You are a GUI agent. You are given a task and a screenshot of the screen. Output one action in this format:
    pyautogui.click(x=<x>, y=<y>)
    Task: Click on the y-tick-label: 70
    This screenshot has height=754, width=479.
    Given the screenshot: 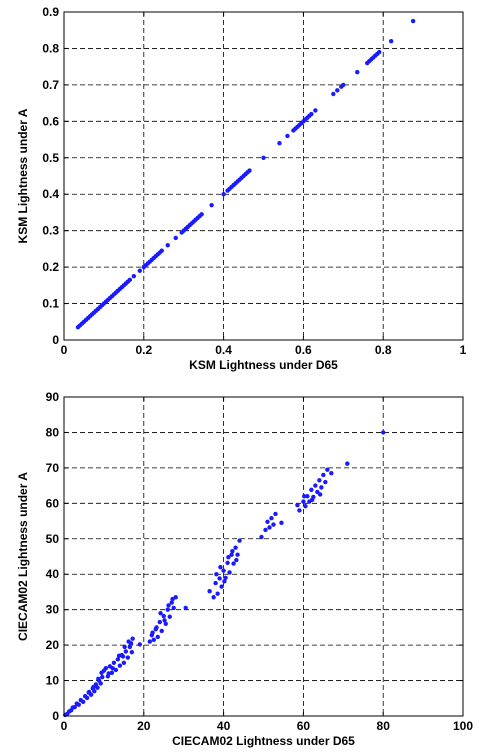 What is the action you would take?
    pyautogui.click(x=53, y=468)
    